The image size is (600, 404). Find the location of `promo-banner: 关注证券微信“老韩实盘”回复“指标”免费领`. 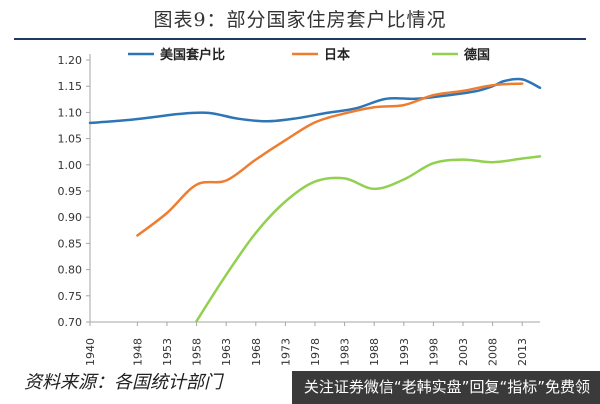

promo-banner: 关注证券微信“老韩实盘”回复“指标”免费领 is located at coordinates (445, 387).